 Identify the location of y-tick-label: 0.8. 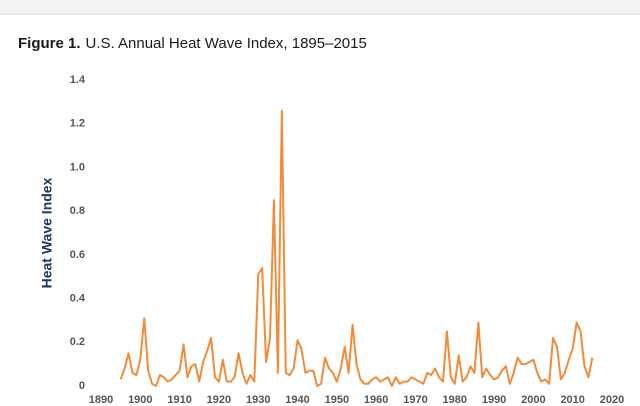
(77, 211).